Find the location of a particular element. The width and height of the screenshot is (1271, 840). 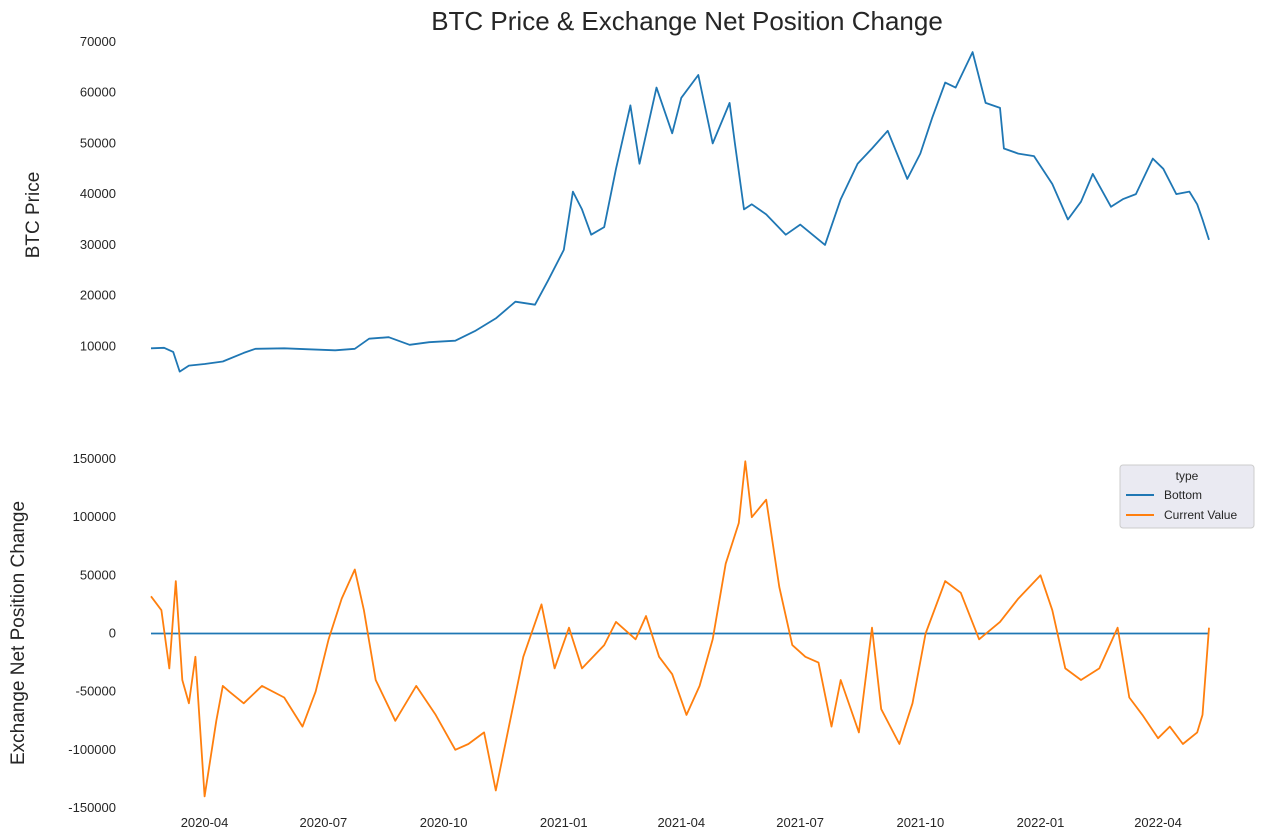

x-tick-label: 2021-07 is located at coordinates (800, 822).